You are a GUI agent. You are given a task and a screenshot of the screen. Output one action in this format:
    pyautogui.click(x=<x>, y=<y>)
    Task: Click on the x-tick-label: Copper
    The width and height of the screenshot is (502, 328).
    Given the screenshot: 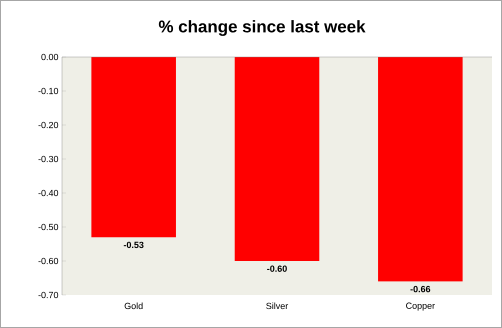 What is the action you would take?
    pyautogui.click(x=420, y=306)
    